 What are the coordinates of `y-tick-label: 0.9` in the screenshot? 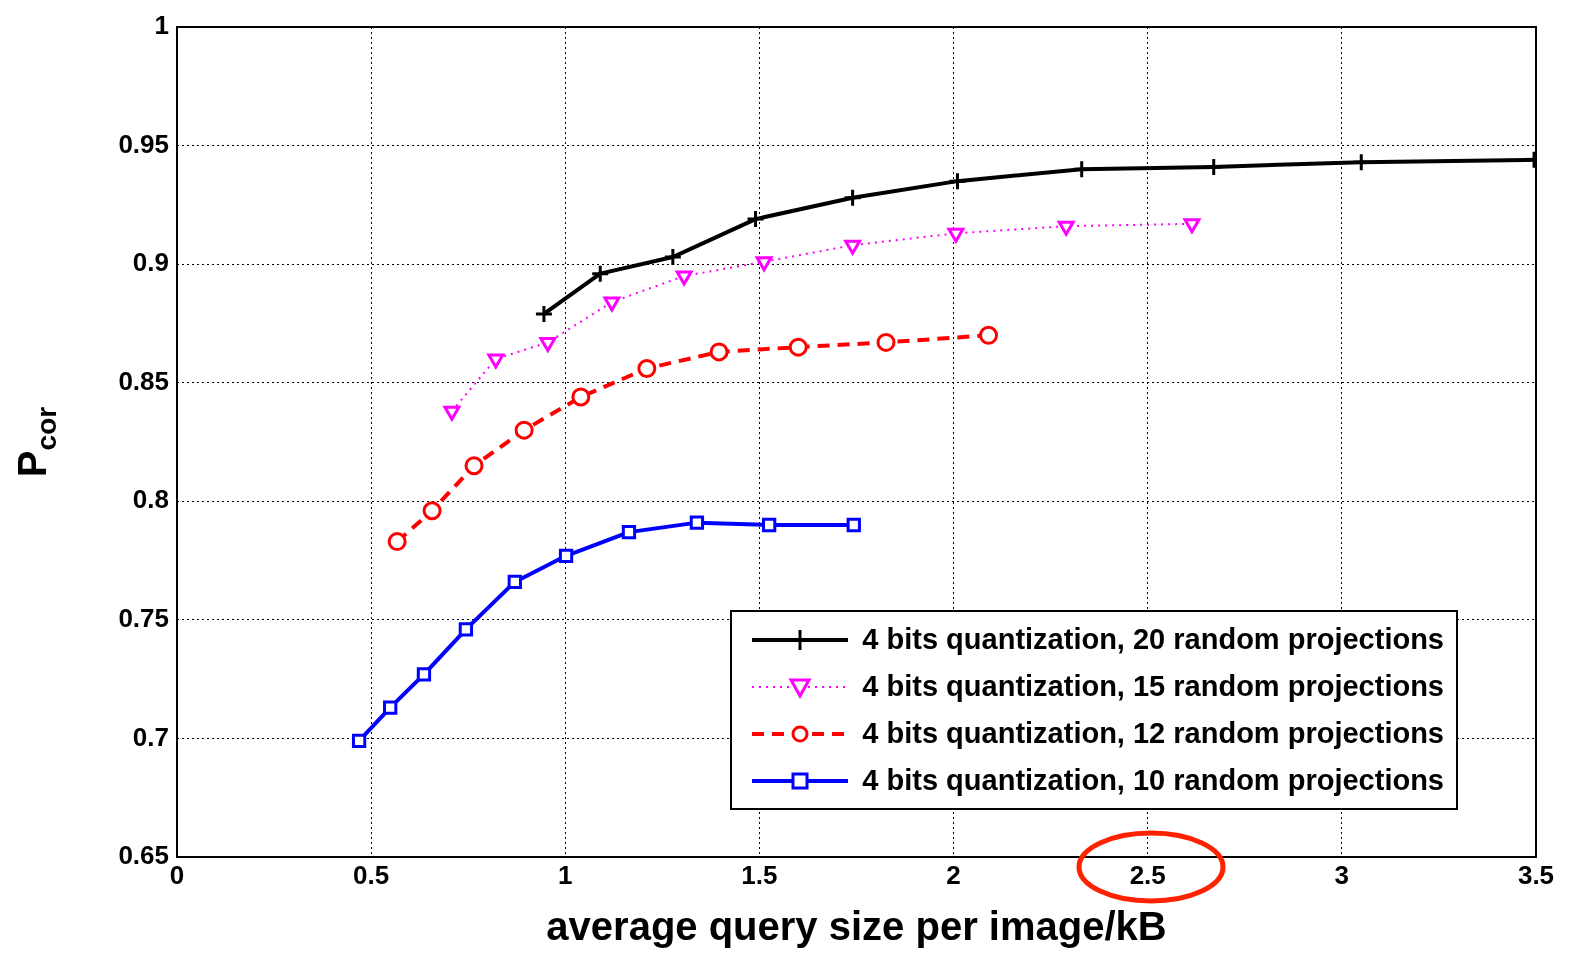 It's located at (150, 262).